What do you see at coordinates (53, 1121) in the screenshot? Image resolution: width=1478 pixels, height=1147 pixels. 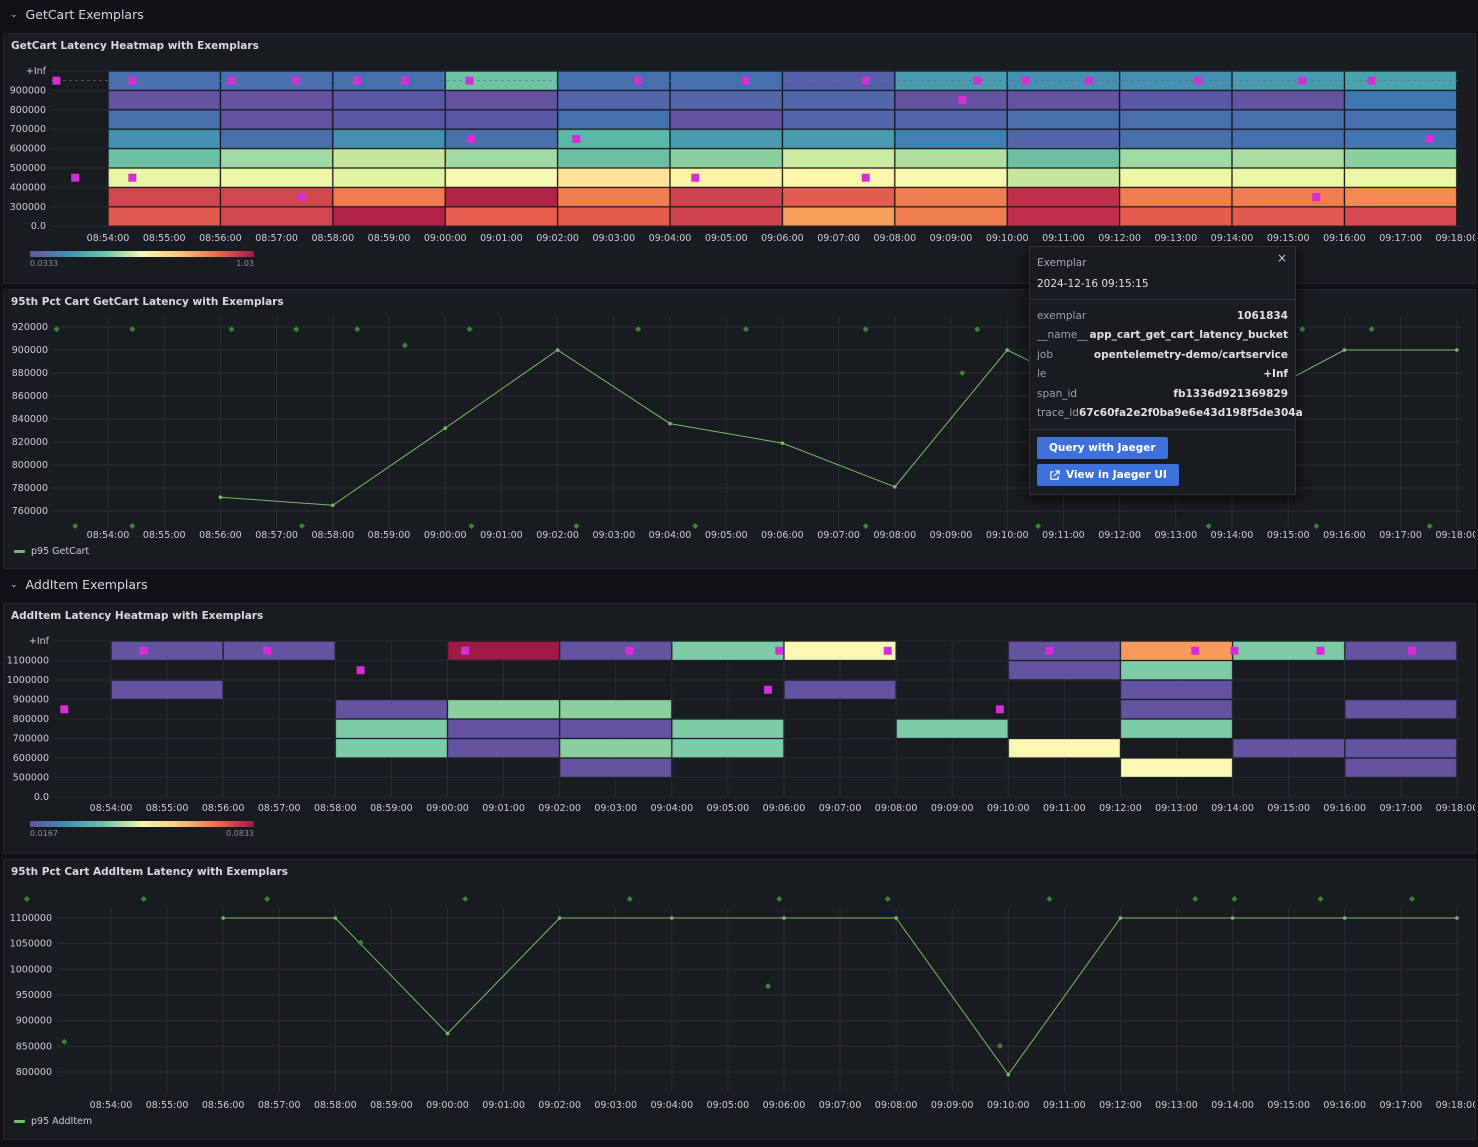 I see `legend-item: p95 AddItem` at bounding box center [53, 1121].